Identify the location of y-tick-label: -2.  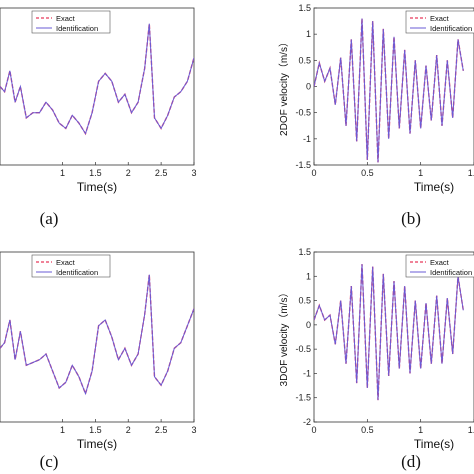
(307, 422).